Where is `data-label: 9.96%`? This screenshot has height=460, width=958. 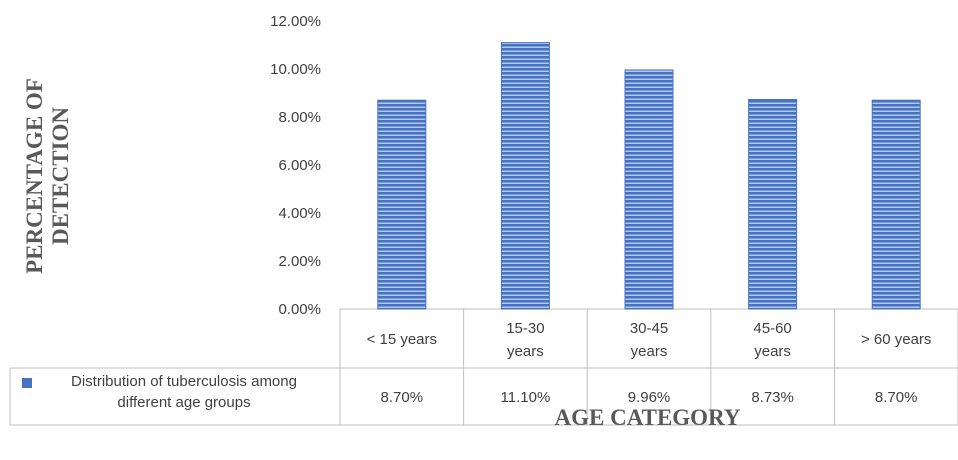
data-label: 9.96% is located at coordinates (649, 397).